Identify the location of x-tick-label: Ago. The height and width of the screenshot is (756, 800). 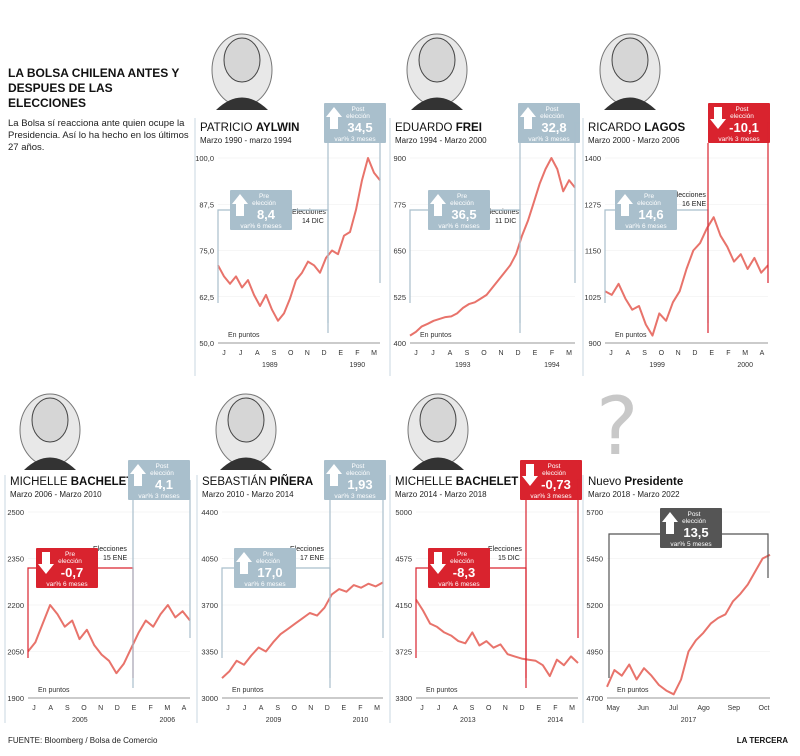
(703, 708).